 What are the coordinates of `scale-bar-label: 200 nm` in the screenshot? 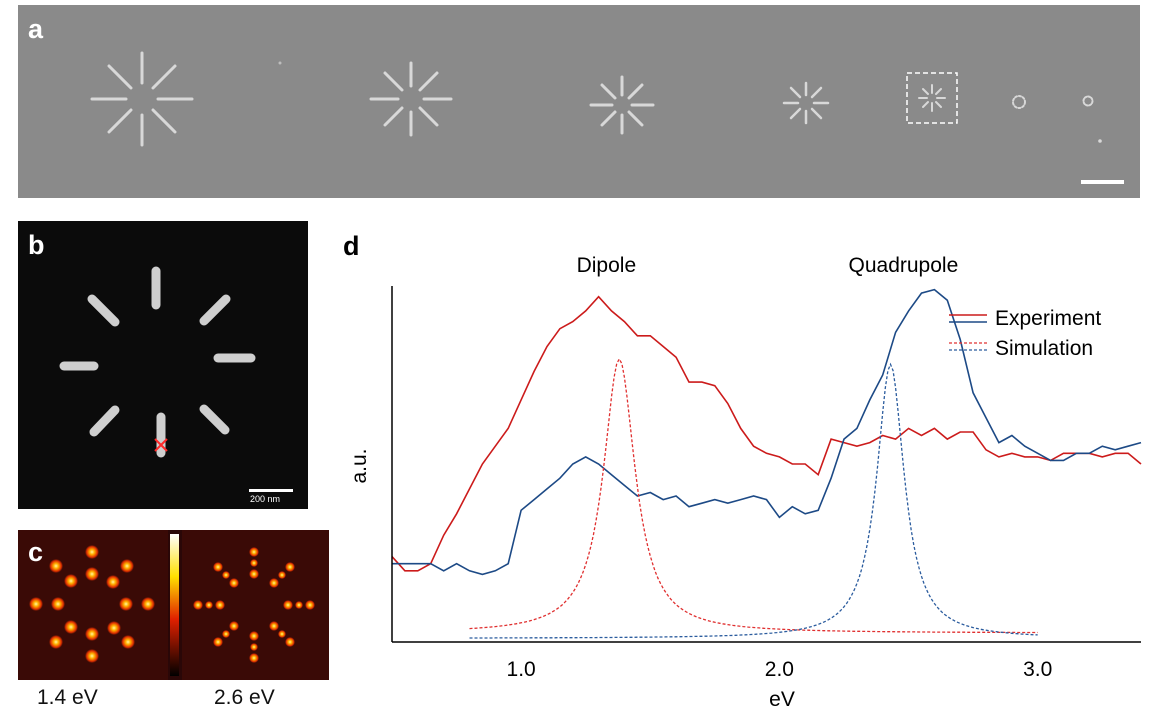 It's located at (265, 499).